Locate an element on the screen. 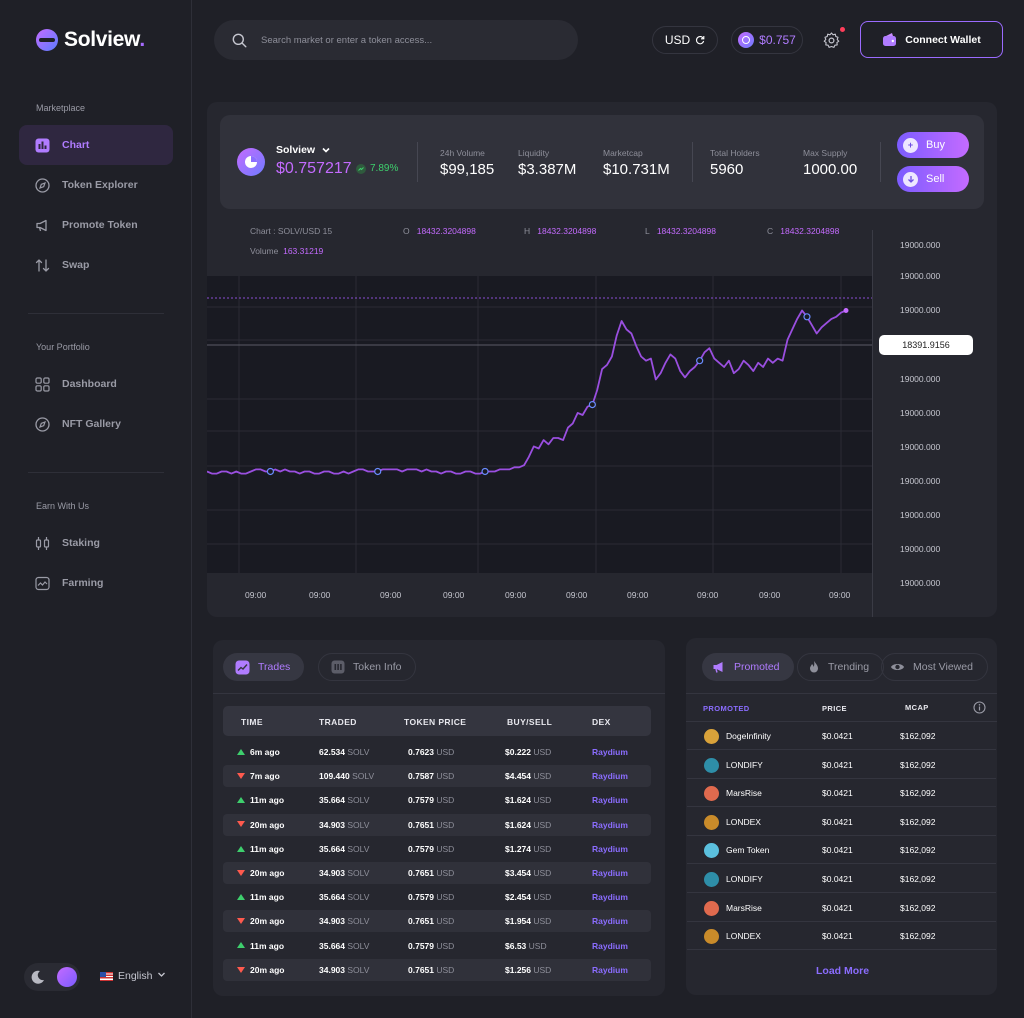 This screenshot has width=1024, height=1018. column-header: DEX is located at coordinates (601, 722).